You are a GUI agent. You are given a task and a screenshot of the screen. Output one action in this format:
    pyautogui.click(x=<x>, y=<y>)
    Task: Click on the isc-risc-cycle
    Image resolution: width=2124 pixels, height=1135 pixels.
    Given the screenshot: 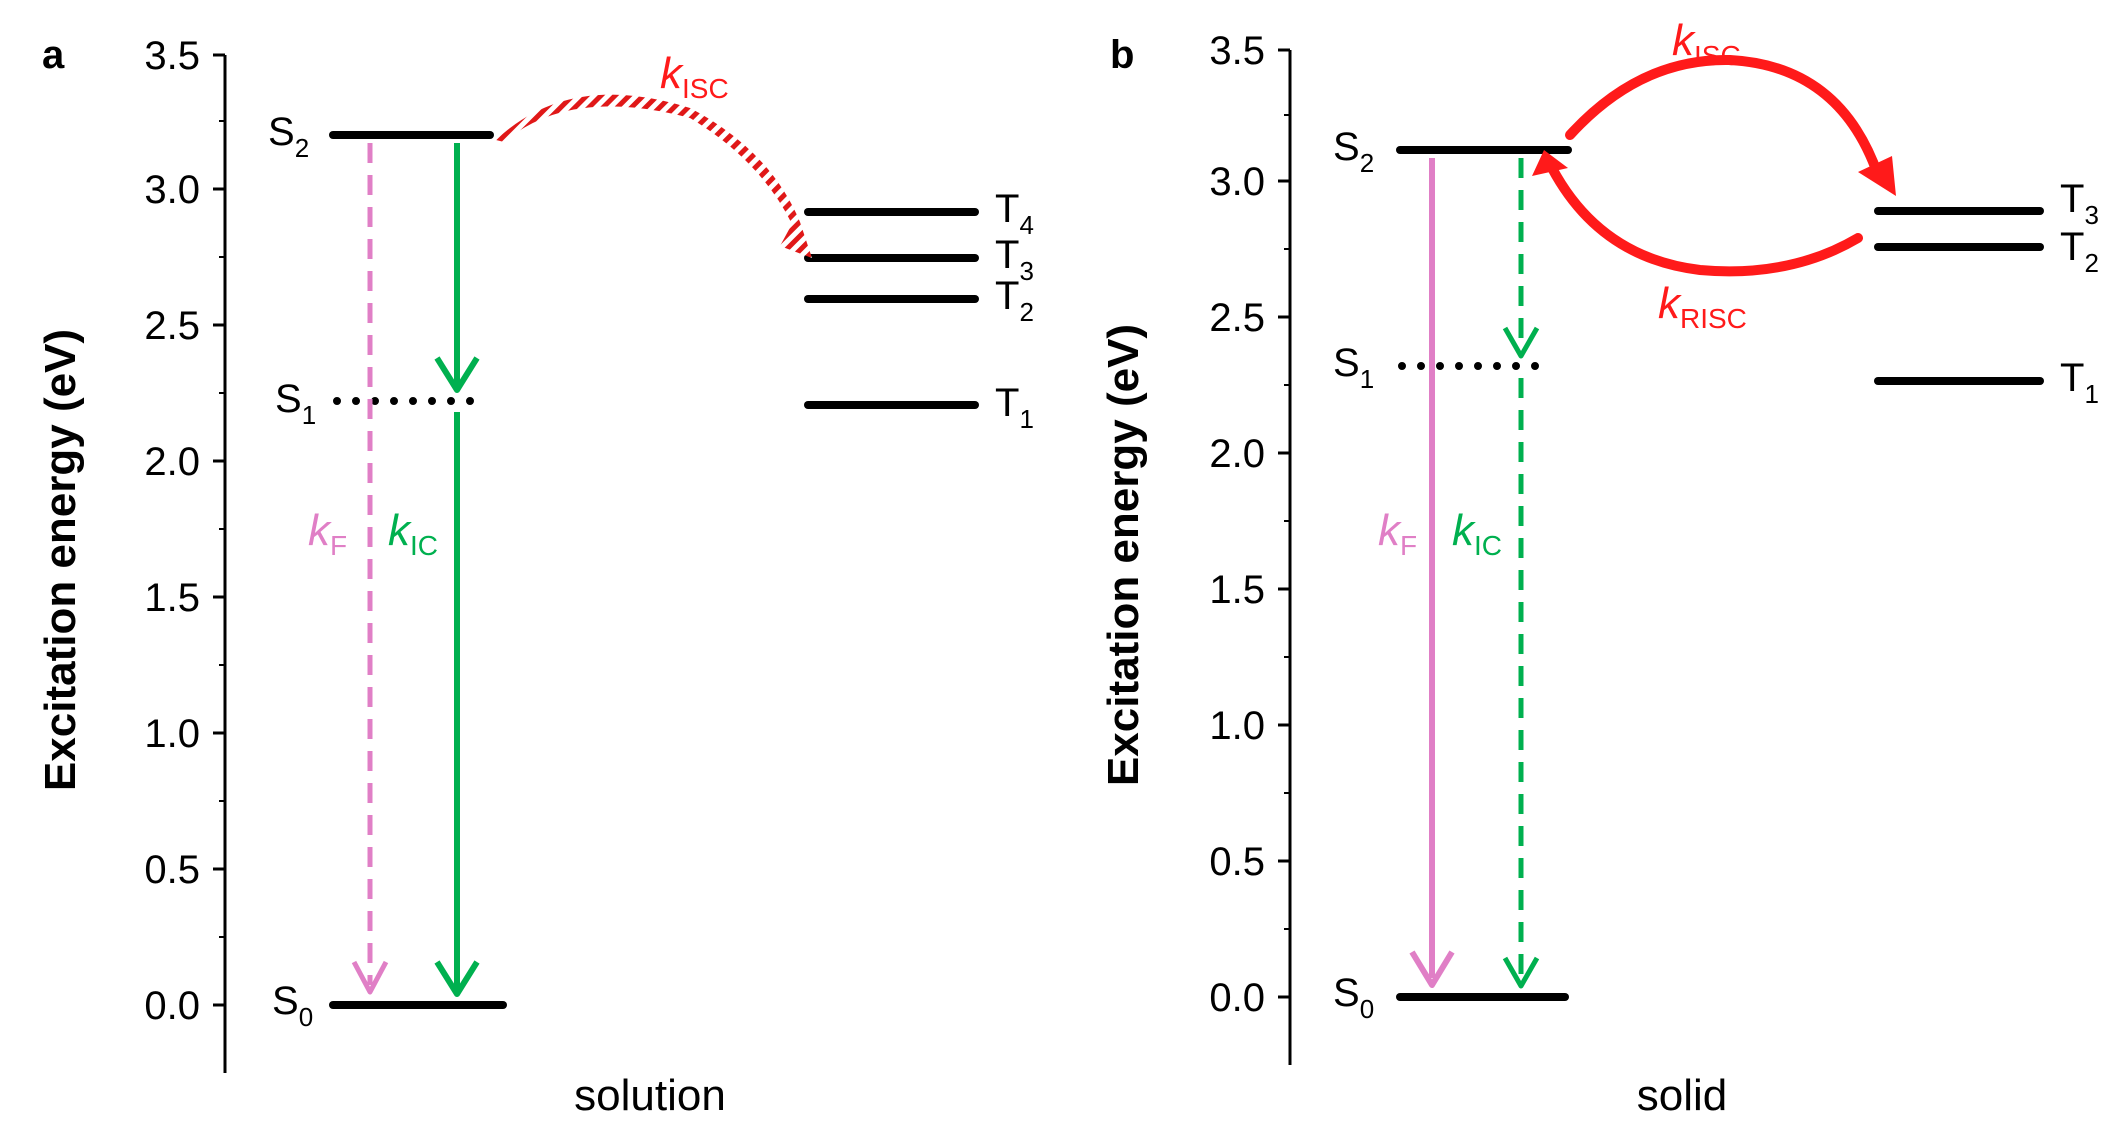 What is the action you would take?
    pyautogui.click(x=1714, y=165)
    